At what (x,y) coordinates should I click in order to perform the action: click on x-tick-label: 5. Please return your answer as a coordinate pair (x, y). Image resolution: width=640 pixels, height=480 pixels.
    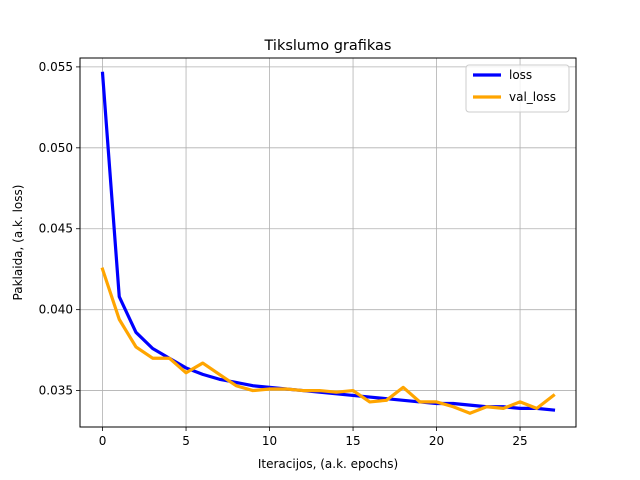
    Looking at the image, I should click on (186, 441).